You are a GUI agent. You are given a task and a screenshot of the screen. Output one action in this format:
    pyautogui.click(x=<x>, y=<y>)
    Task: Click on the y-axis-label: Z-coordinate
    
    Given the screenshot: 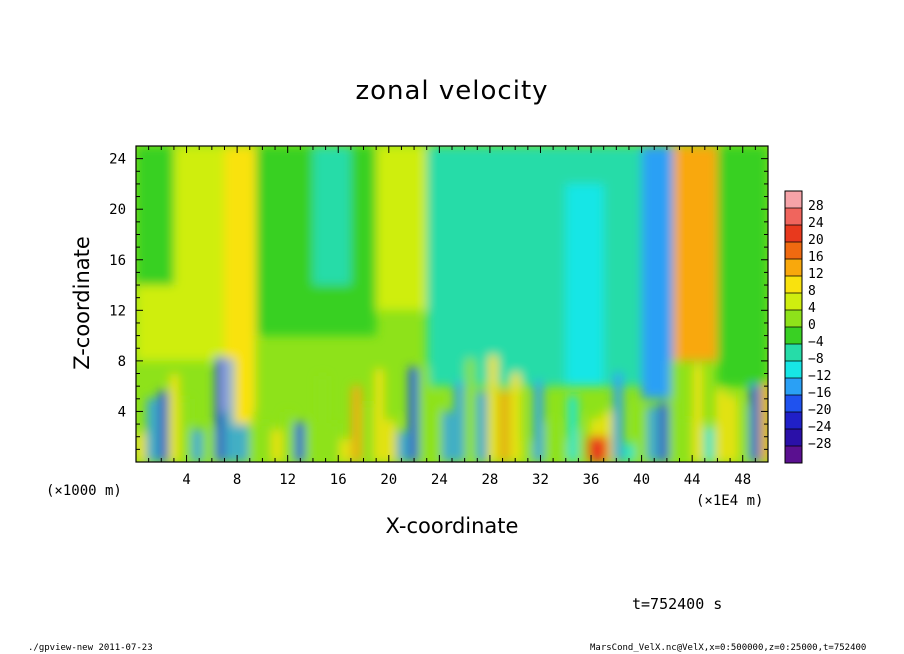 What is the action you would take?
    pyautogui.click(x=82, y=303)
    